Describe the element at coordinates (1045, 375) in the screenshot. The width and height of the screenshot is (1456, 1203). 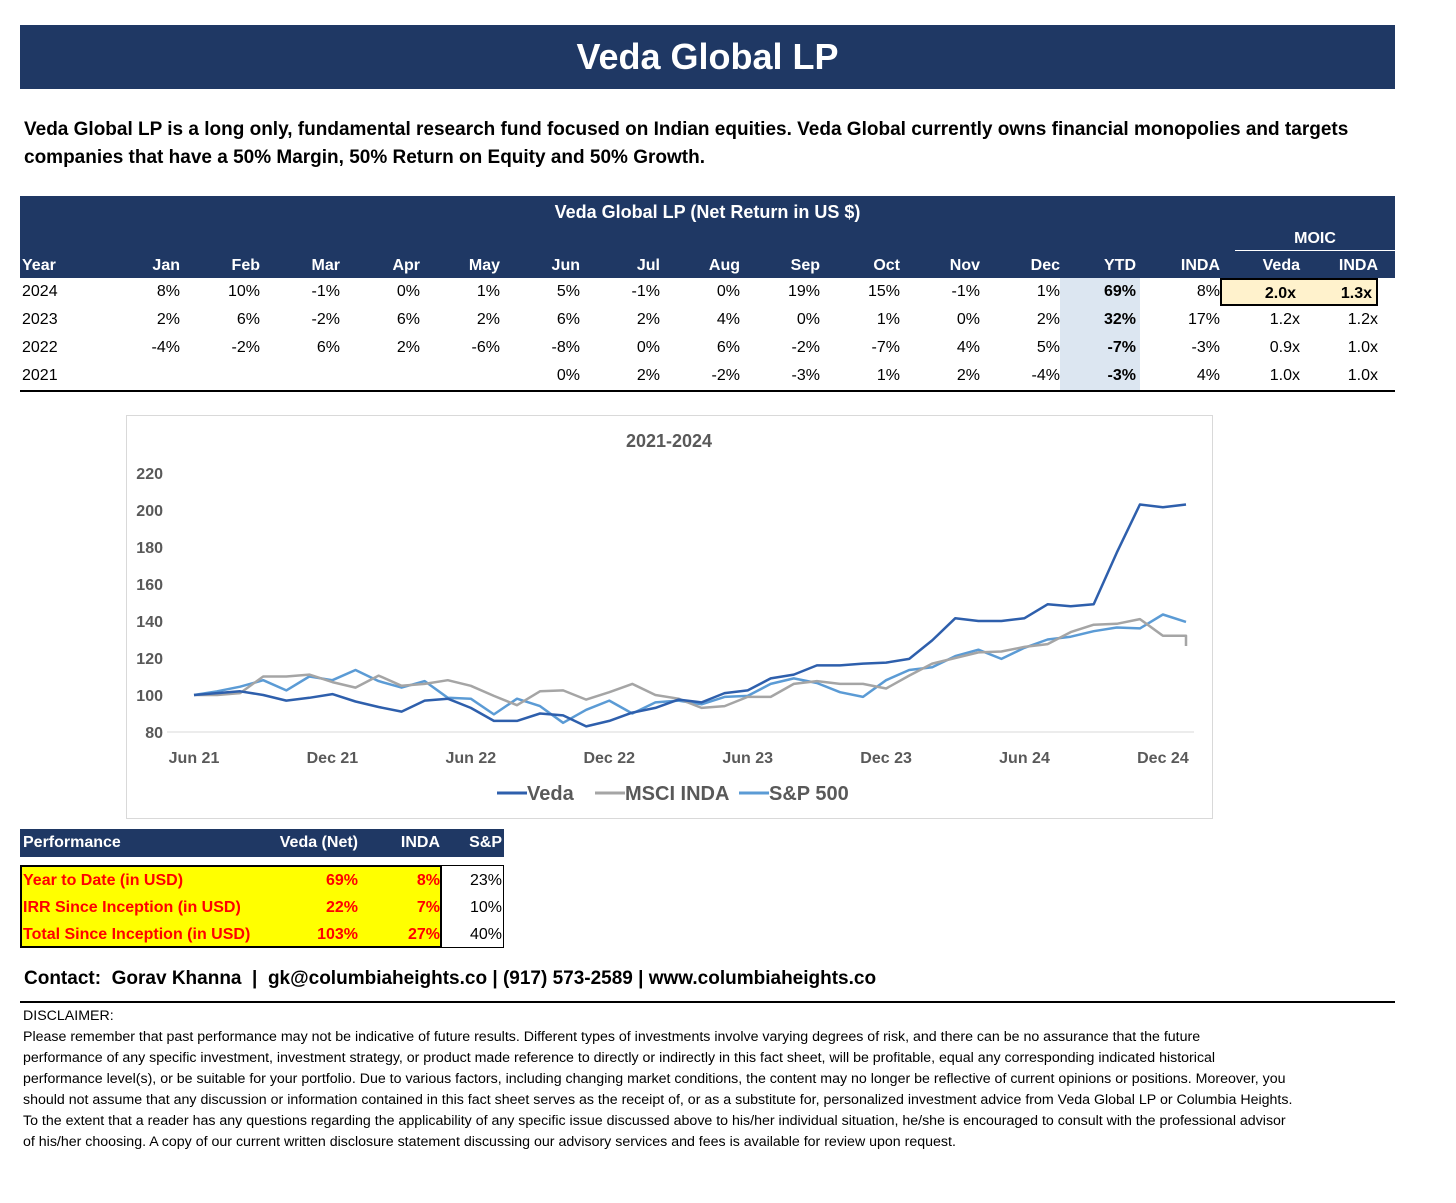
I see `table-cell: -4%` at that location.